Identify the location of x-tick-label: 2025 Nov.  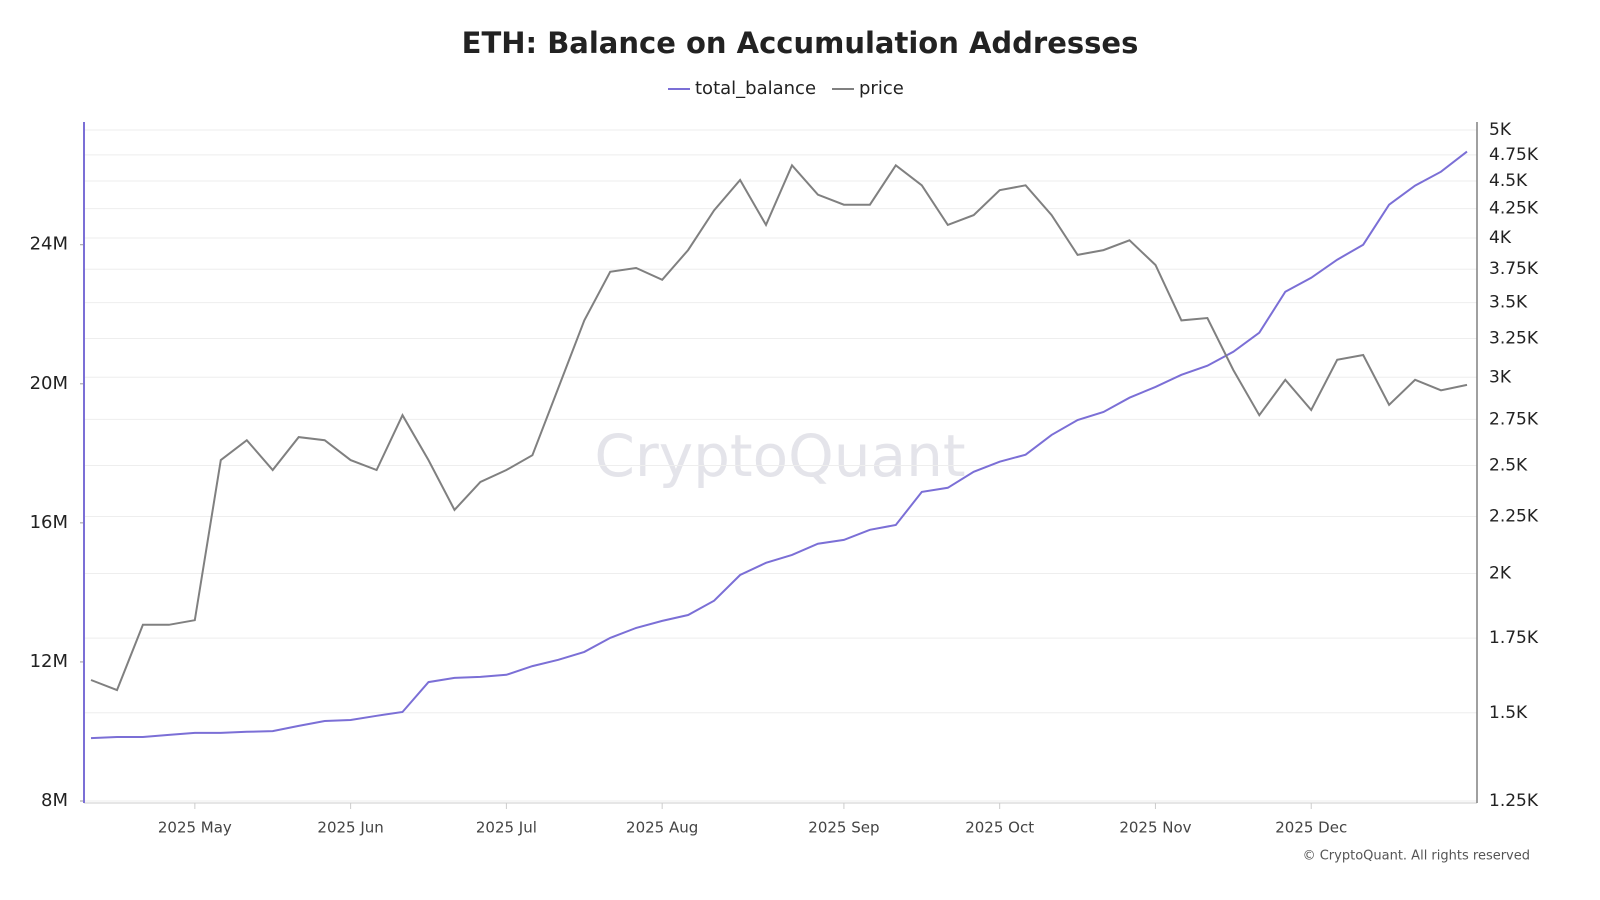
(1155, 828).